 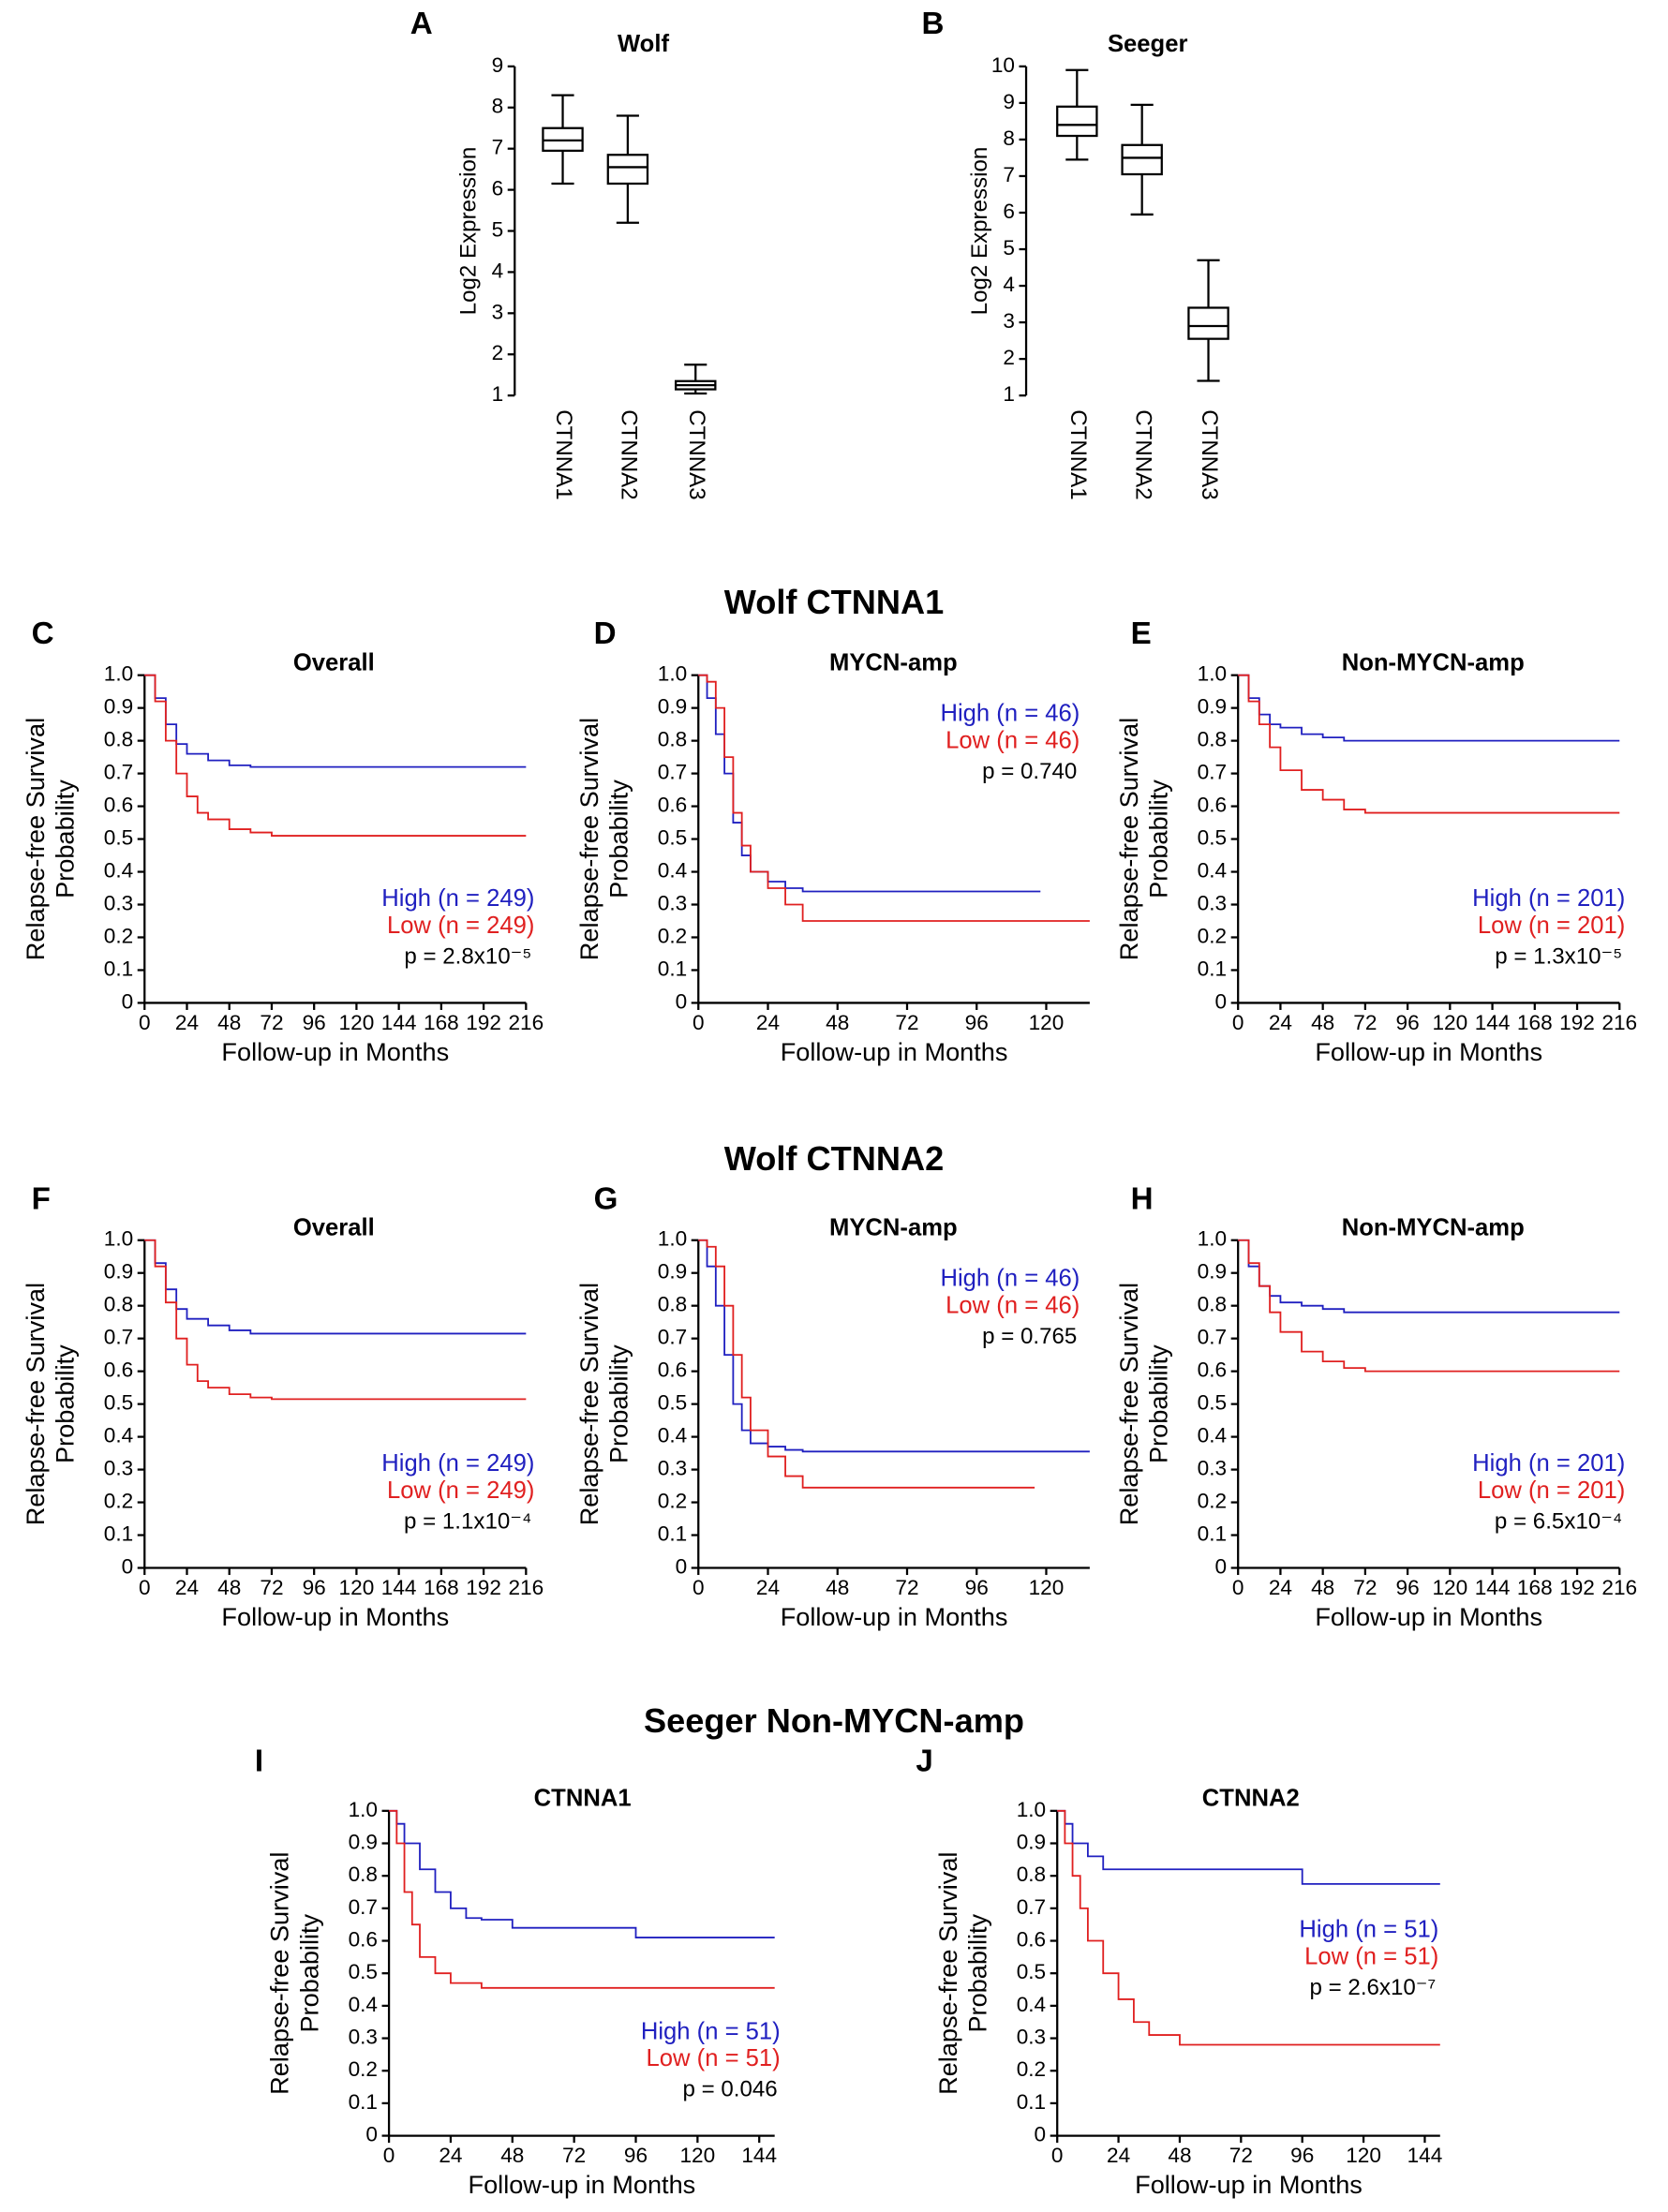 What do you see at coordinates (1142, 454) in the screenshot?
I see `x-tick-label: CTNNA2` at bounding box center [1142, 454].